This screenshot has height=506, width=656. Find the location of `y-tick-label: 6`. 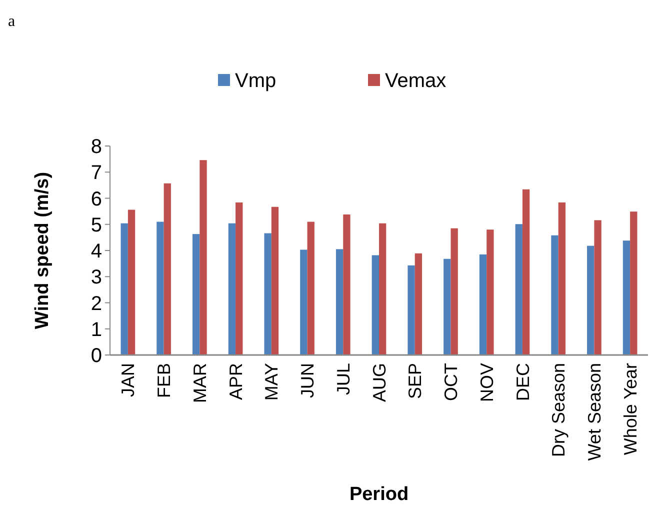

y-tick-label: 6 is located at coordinates (96, 199).